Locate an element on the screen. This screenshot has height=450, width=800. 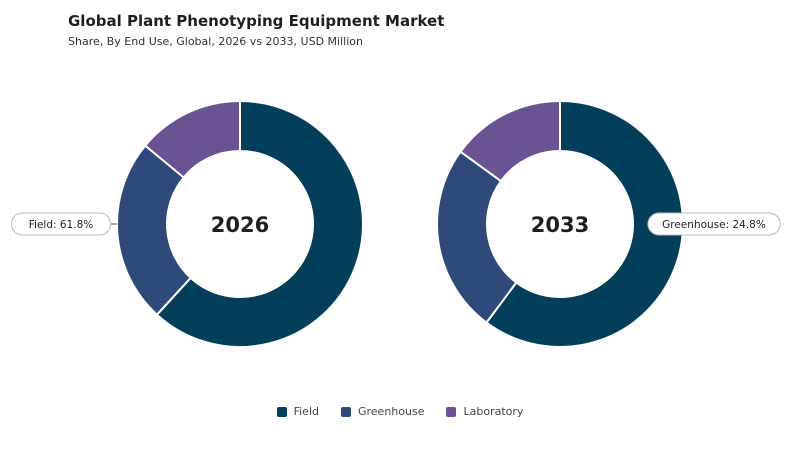
legend-item-greenhouse: Greenhouse is located at coordinates (382, 411).